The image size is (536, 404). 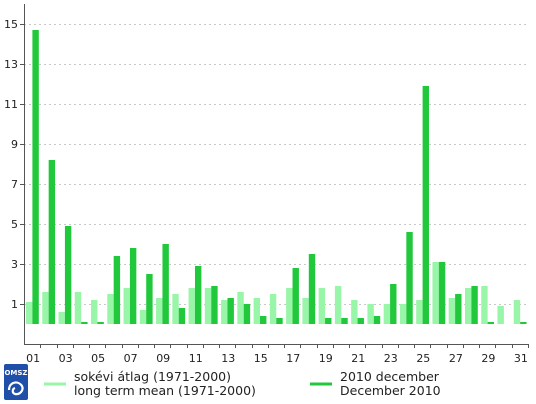 I want to click on x-tick-label: 07, so click(x=131, y=358).